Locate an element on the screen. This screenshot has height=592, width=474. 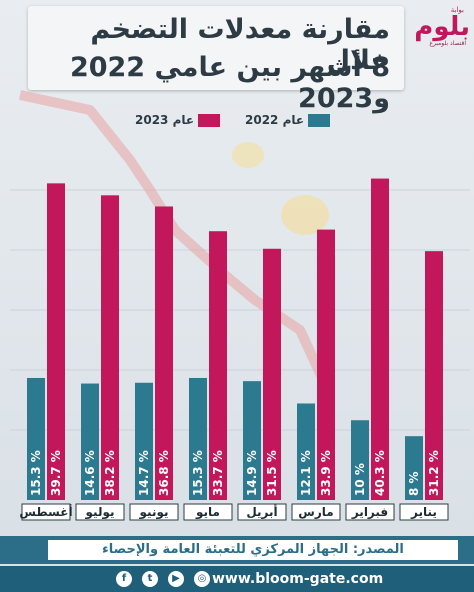
logo-sub-text: اقتصاد بلومبرغ is located at coordinates (447, 43).